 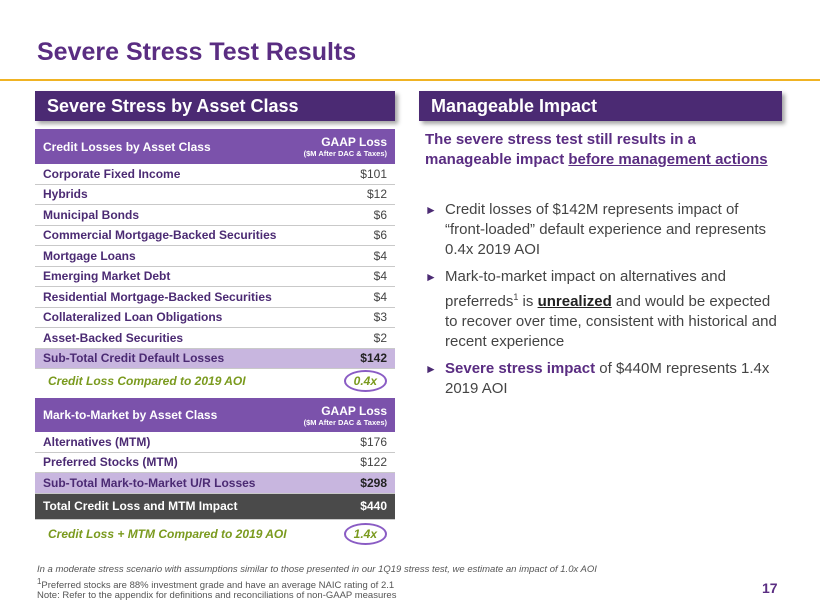 What do you see at coordinates (107, 276) in the screenshot?
I see `row-label: Emerging Market Debt` at bounding box center [107, 276].